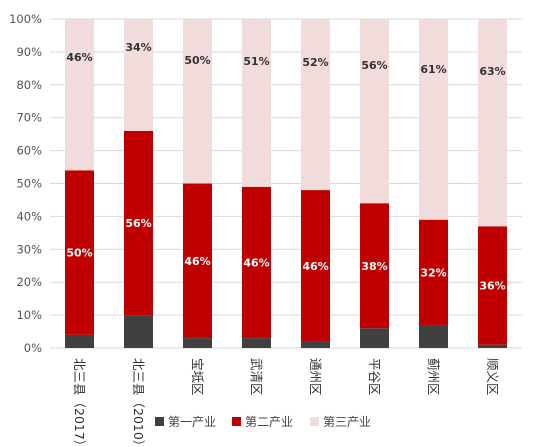 This screenshot has width=534, height=447. Describe the element at coordinates (492, 71) in the screenshot. I see `data-label: 63%` at that location.